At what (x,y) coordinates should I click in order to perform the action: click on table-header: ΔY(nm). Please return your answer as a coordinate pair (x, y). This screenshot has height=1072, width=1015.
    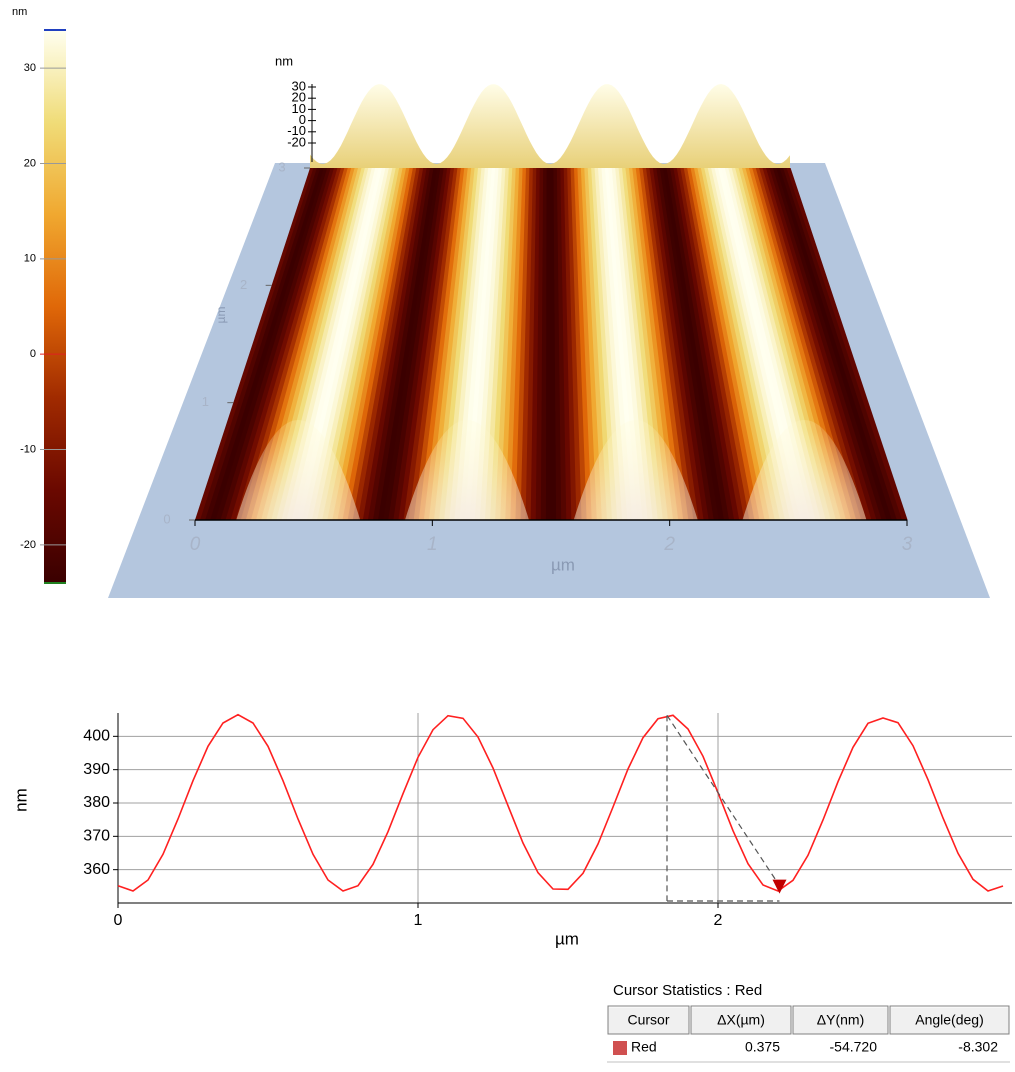
    Looking at the image, I should click on (840, 1020).